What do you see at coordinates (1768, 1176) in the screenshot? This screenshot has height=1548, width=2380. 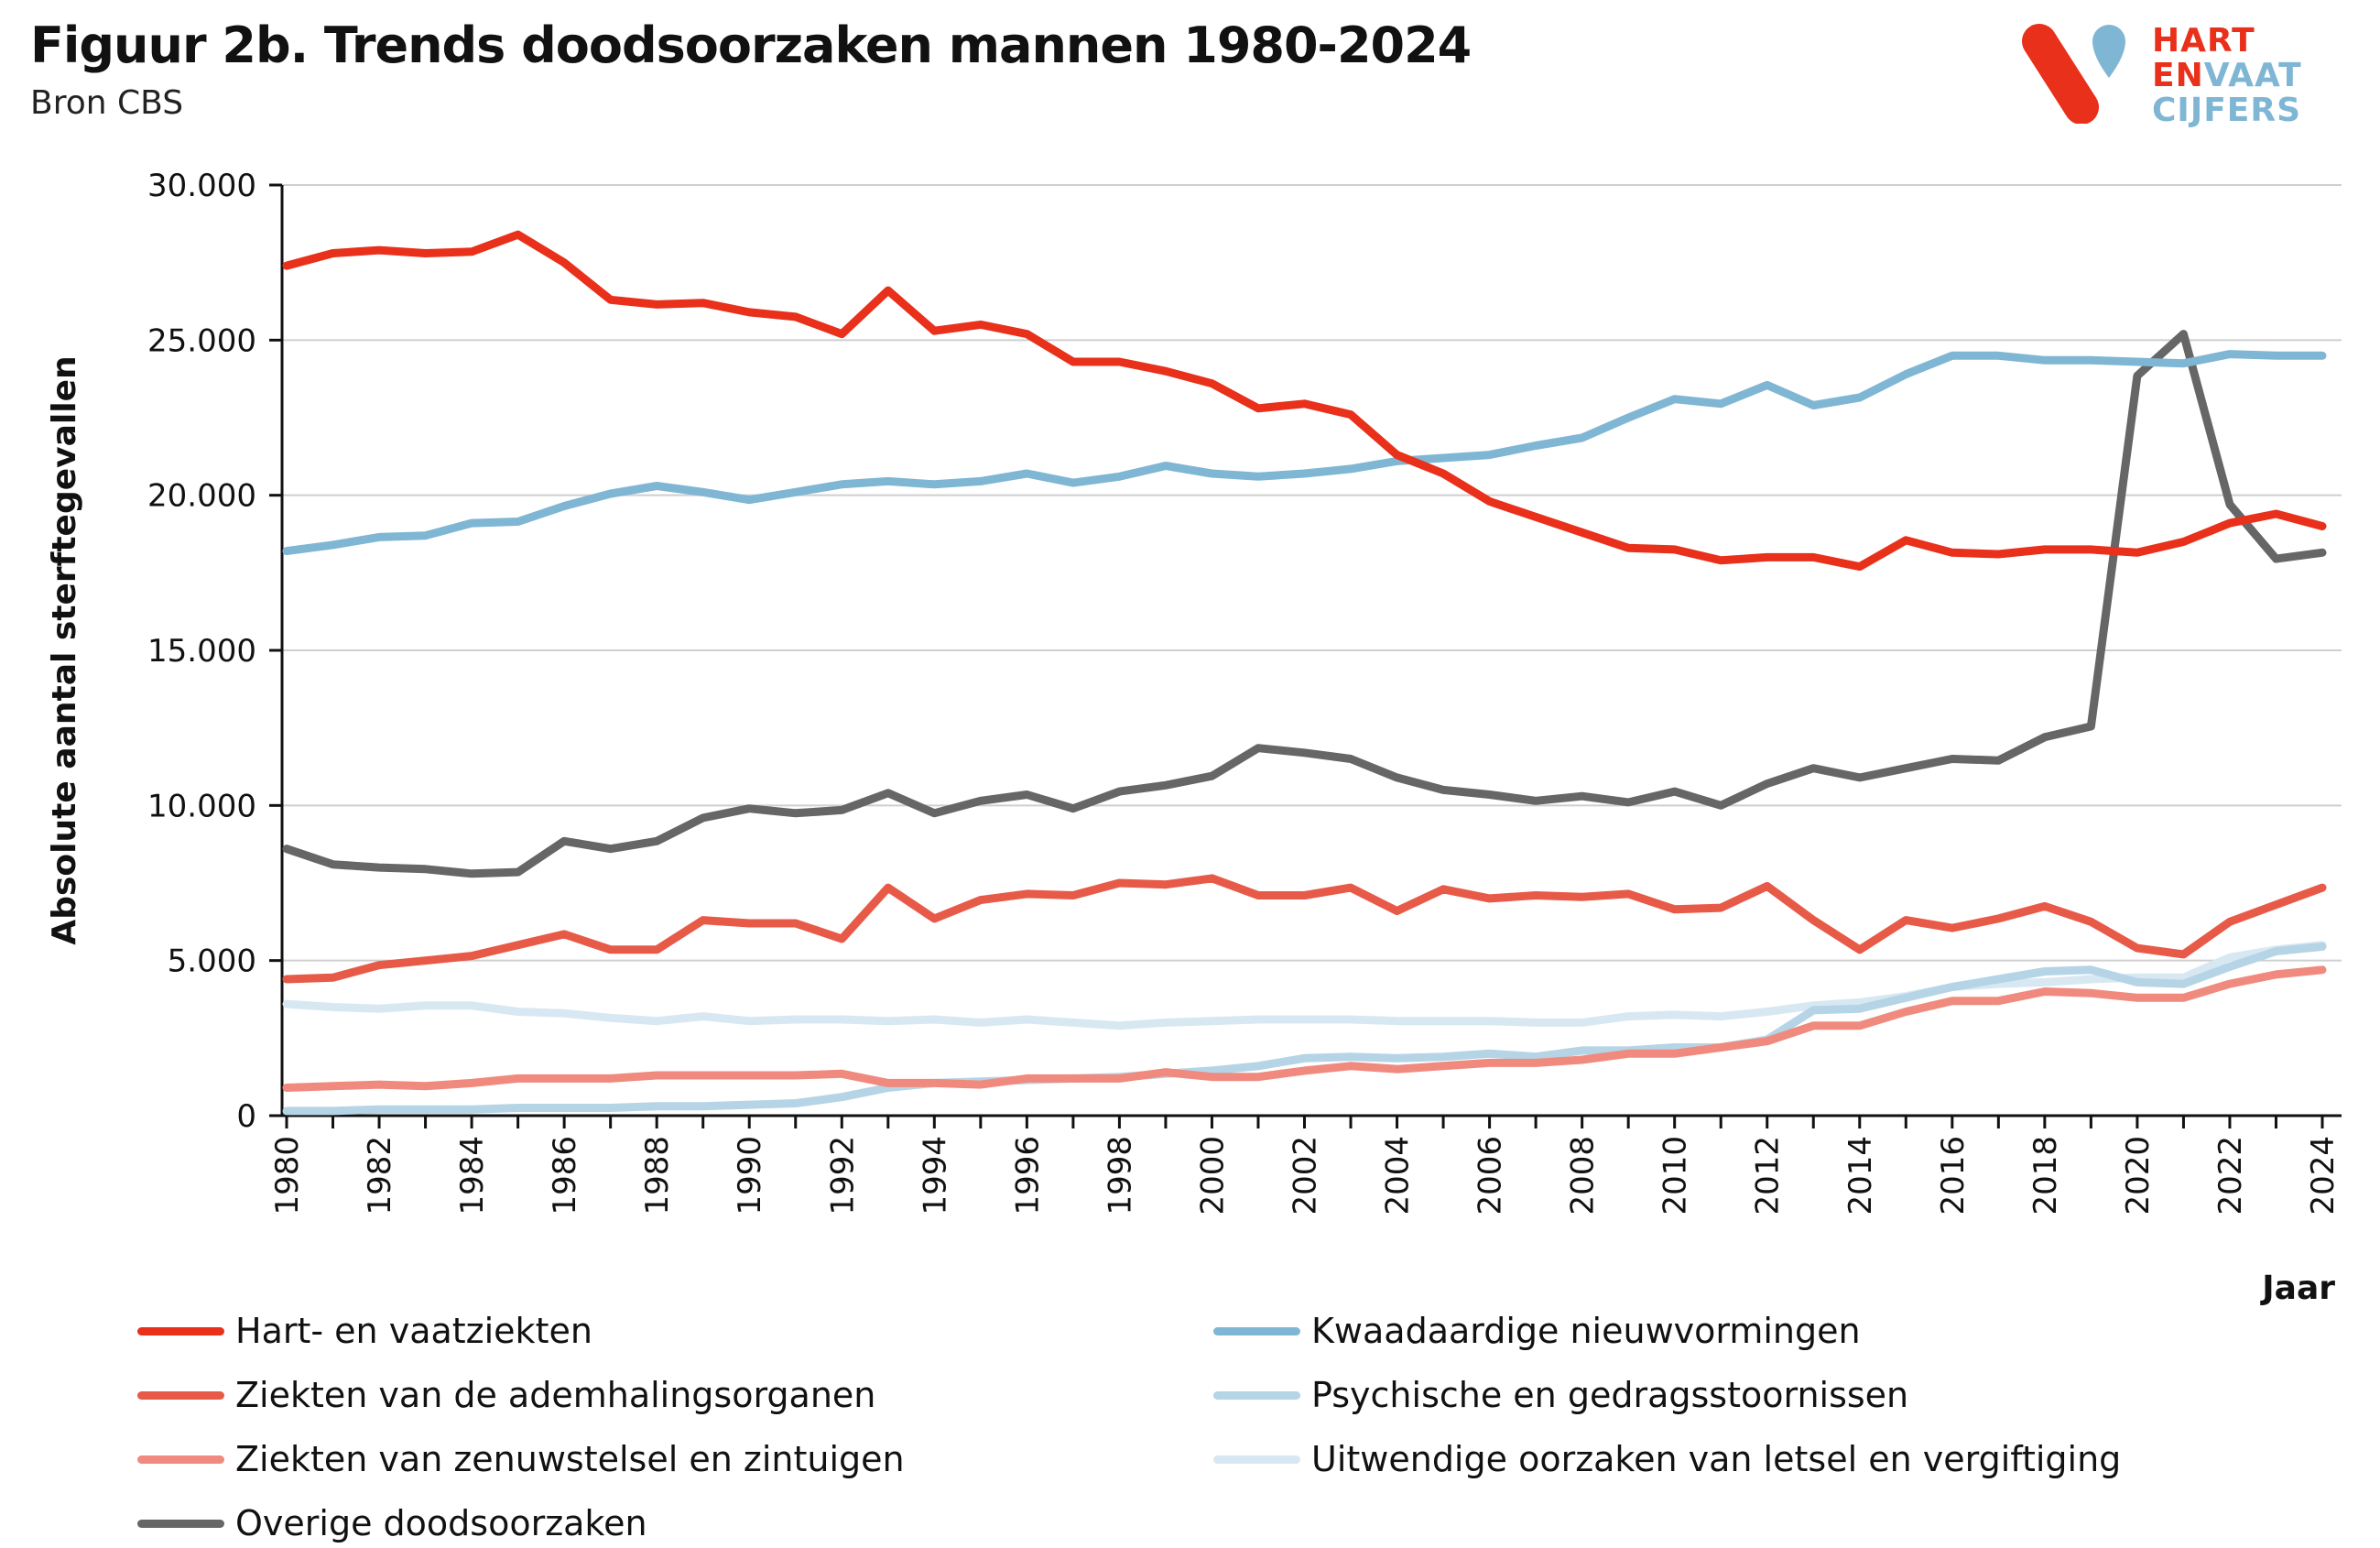 I see `x-tick-label: 2012` at bounding box center [1768, 1176].